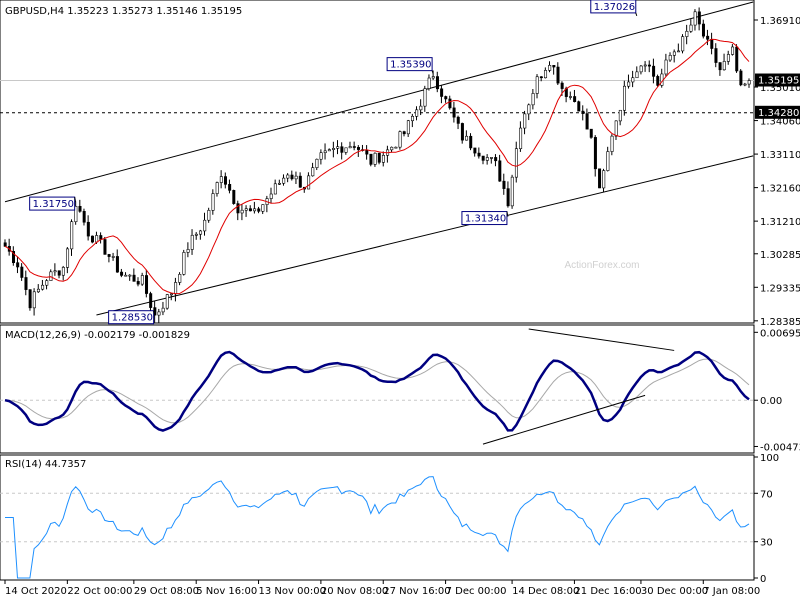  Describe the element at coordinates (780, 255) in the screenshot. I see `price-y-tick-label: 1.30285` at that location.